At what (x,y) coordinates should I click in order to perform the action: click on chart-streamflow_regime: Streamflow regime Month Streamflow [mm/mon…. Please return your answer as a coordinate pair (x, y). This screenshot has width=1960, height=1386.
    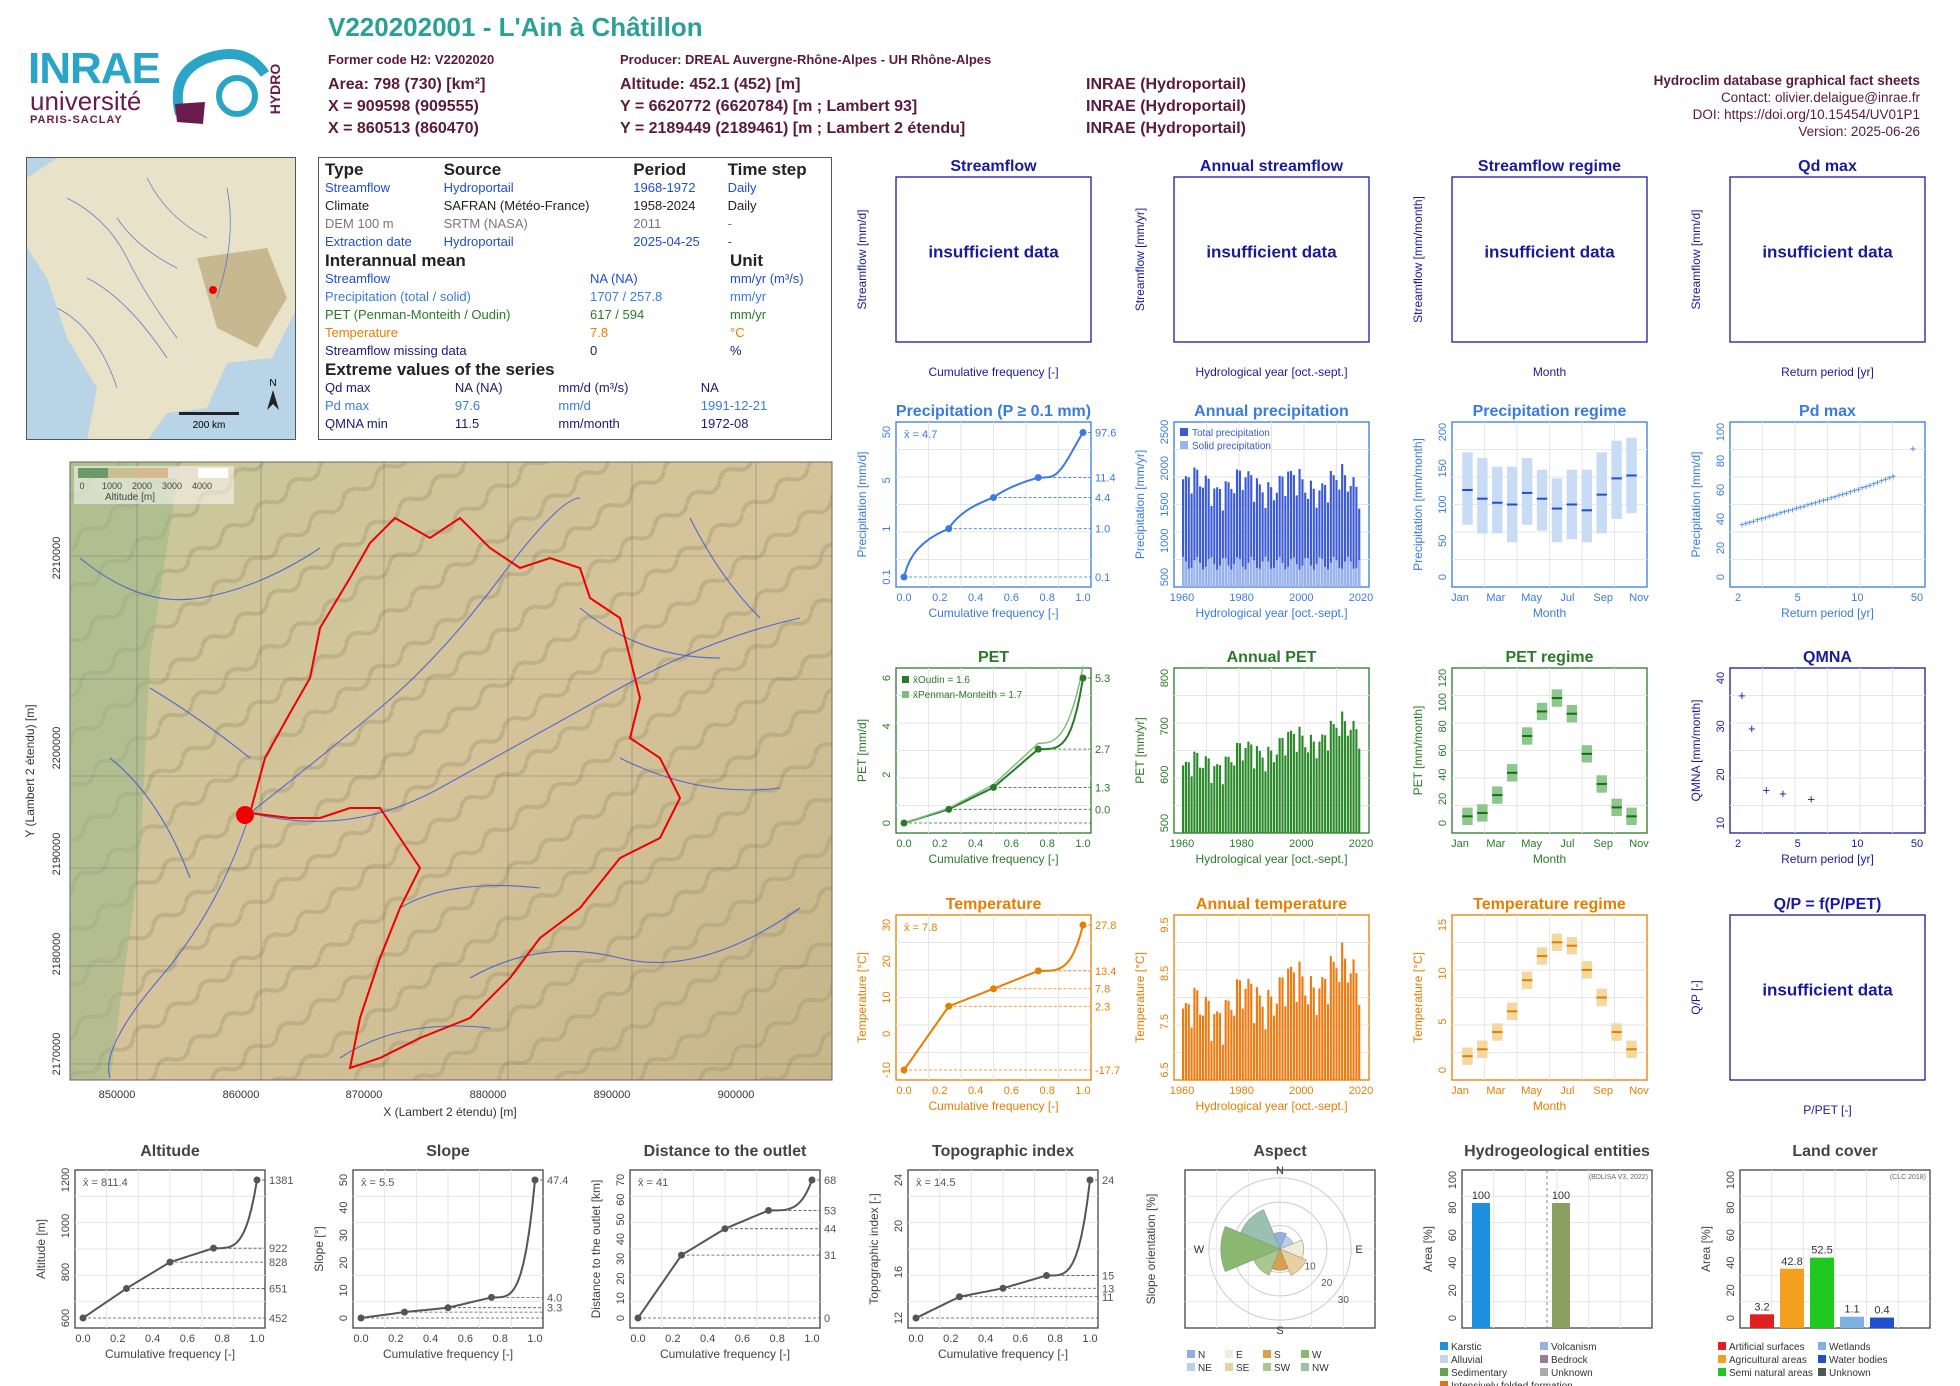
    Looking at the image, I should click on (1527, 272).